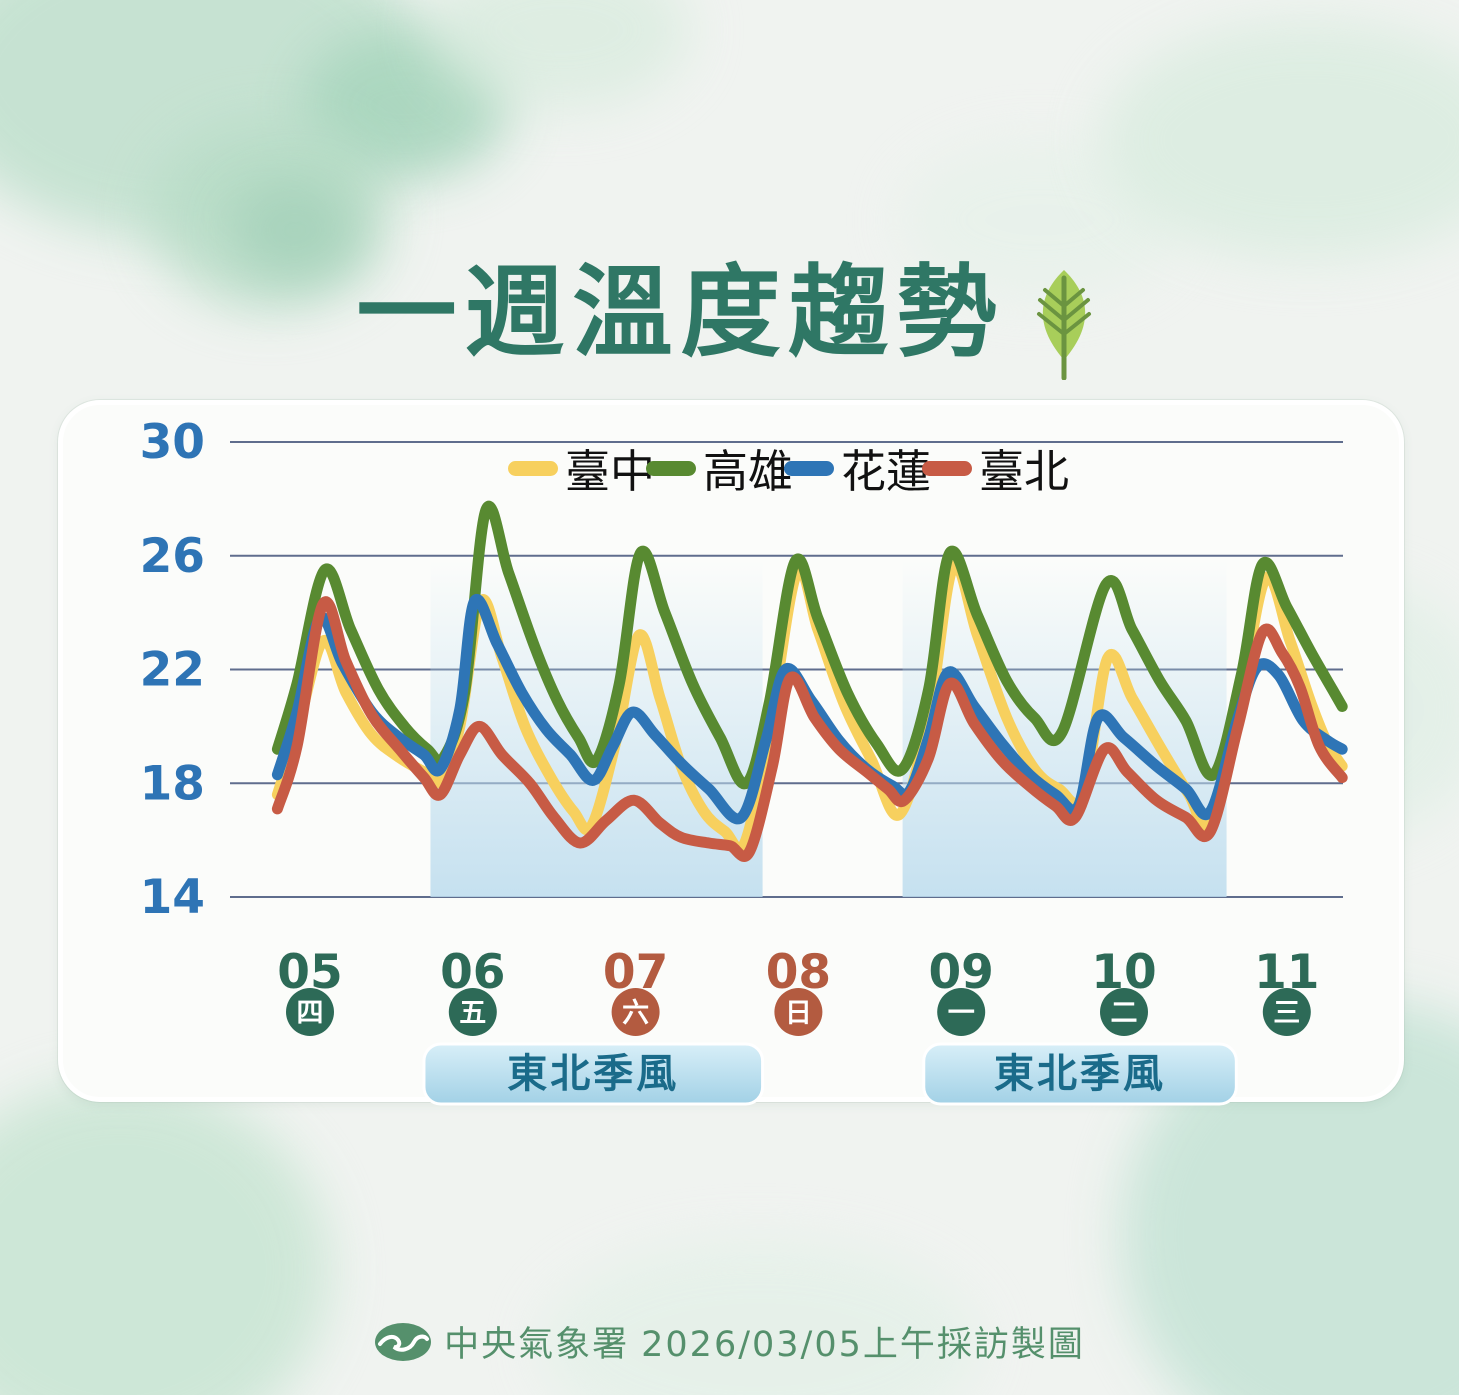 The width and height of the screenshot is (1459, 1395). What do you see at coordinates (1124, 1013) in the screenshot?
I see `weekday-badge-label: 二` at bounding box center [1124, 1013].